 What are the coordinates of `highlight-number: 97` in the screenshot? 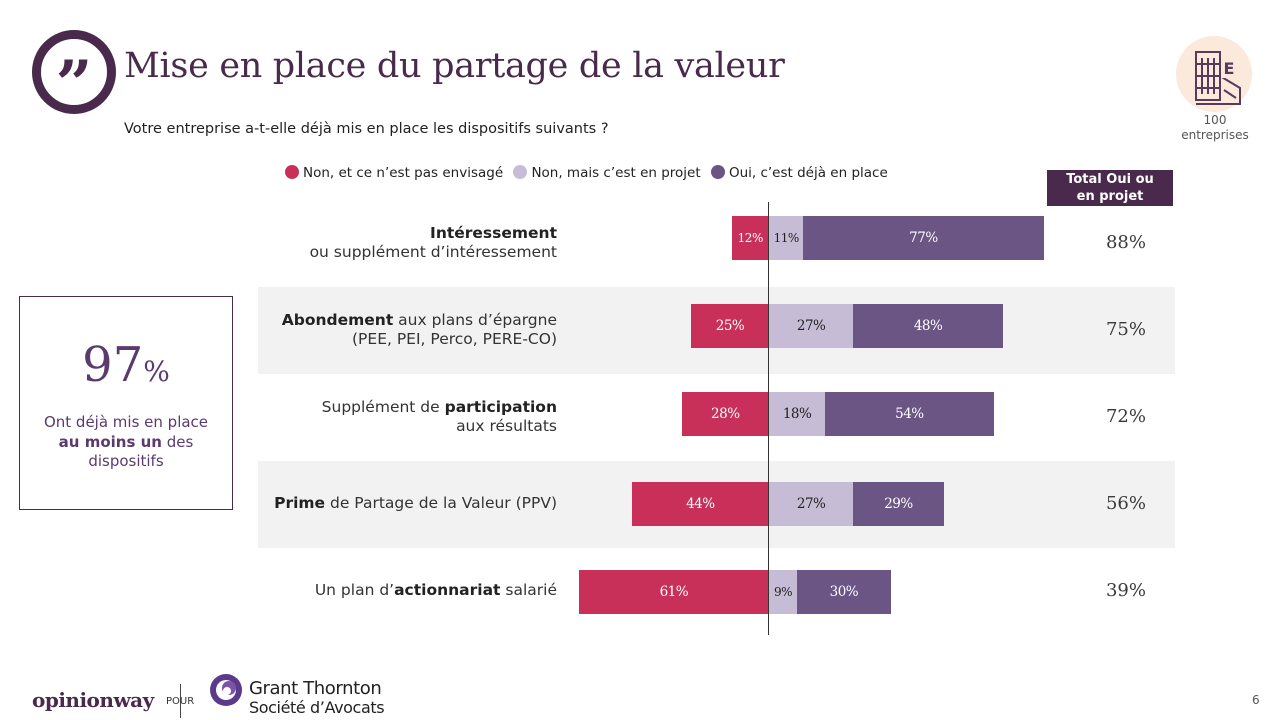 It's located at (113, 365).